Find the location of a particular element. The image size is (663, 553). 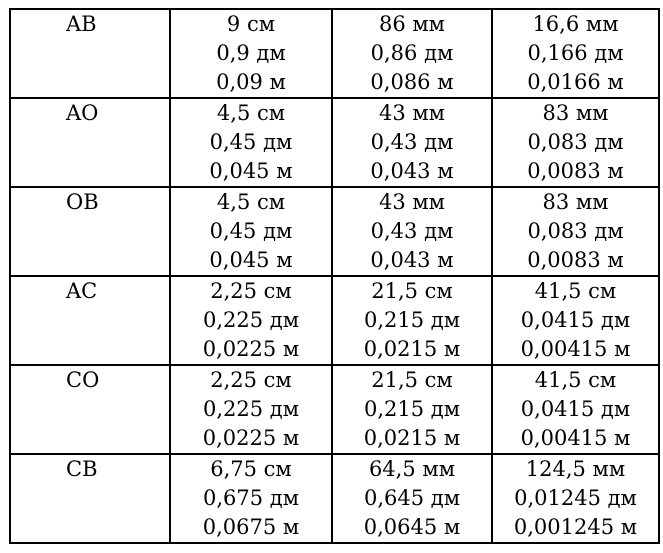

value-cell: 124,5 мм 0,01245 дм 0,001245 м is located at coordinates (575, 498).